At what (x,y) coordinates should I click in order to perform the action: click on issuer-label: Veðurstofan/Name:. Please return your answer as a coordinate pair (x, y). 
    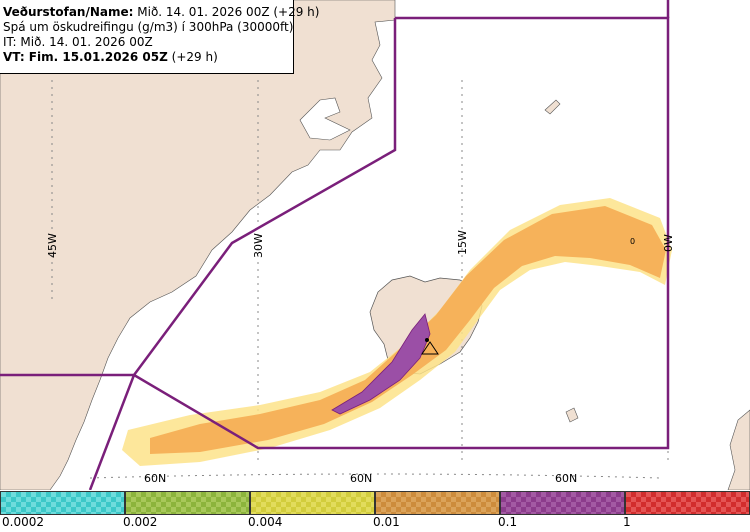
    Looking at the image, I should click on (68, 12).